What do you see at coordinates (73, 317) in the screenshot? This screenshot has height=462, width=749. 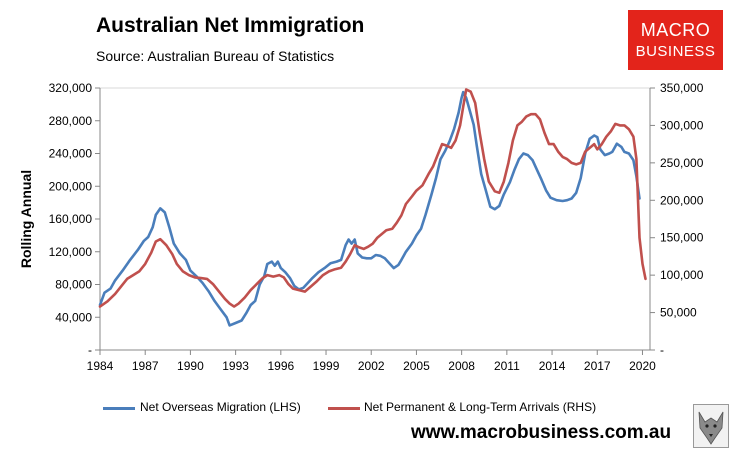 I see `left-tick-label: 40,000` at bounding box center [73, 317].